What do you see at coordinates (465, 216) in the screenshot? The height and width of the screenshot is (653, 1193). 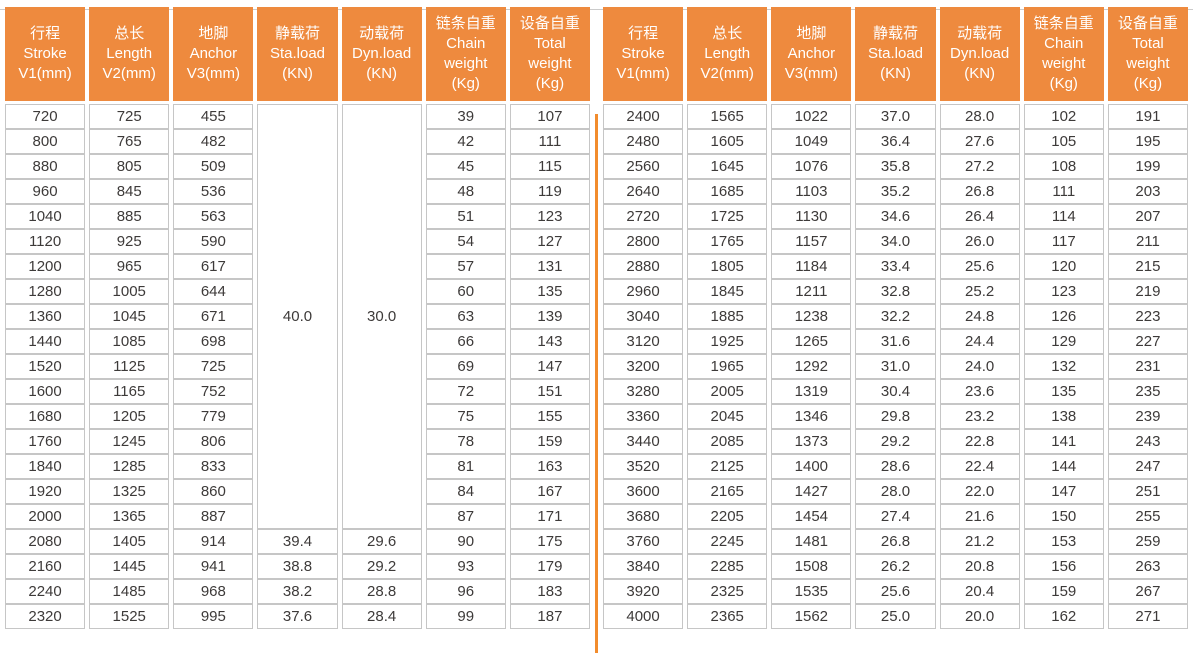 I see `table-cell: 51` at bounding box center [465, 216].